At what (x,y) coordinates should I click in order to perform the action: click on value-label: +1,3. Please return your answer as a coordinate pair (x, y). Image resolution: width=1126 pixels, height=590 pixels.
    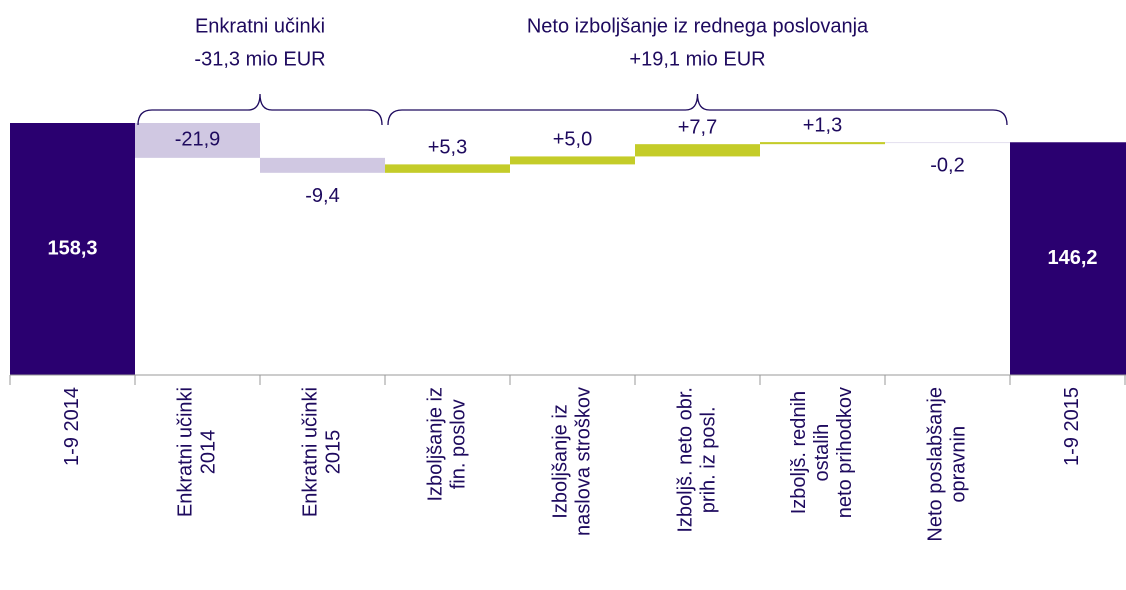
    Looking at the image, I should click on (822, 125).